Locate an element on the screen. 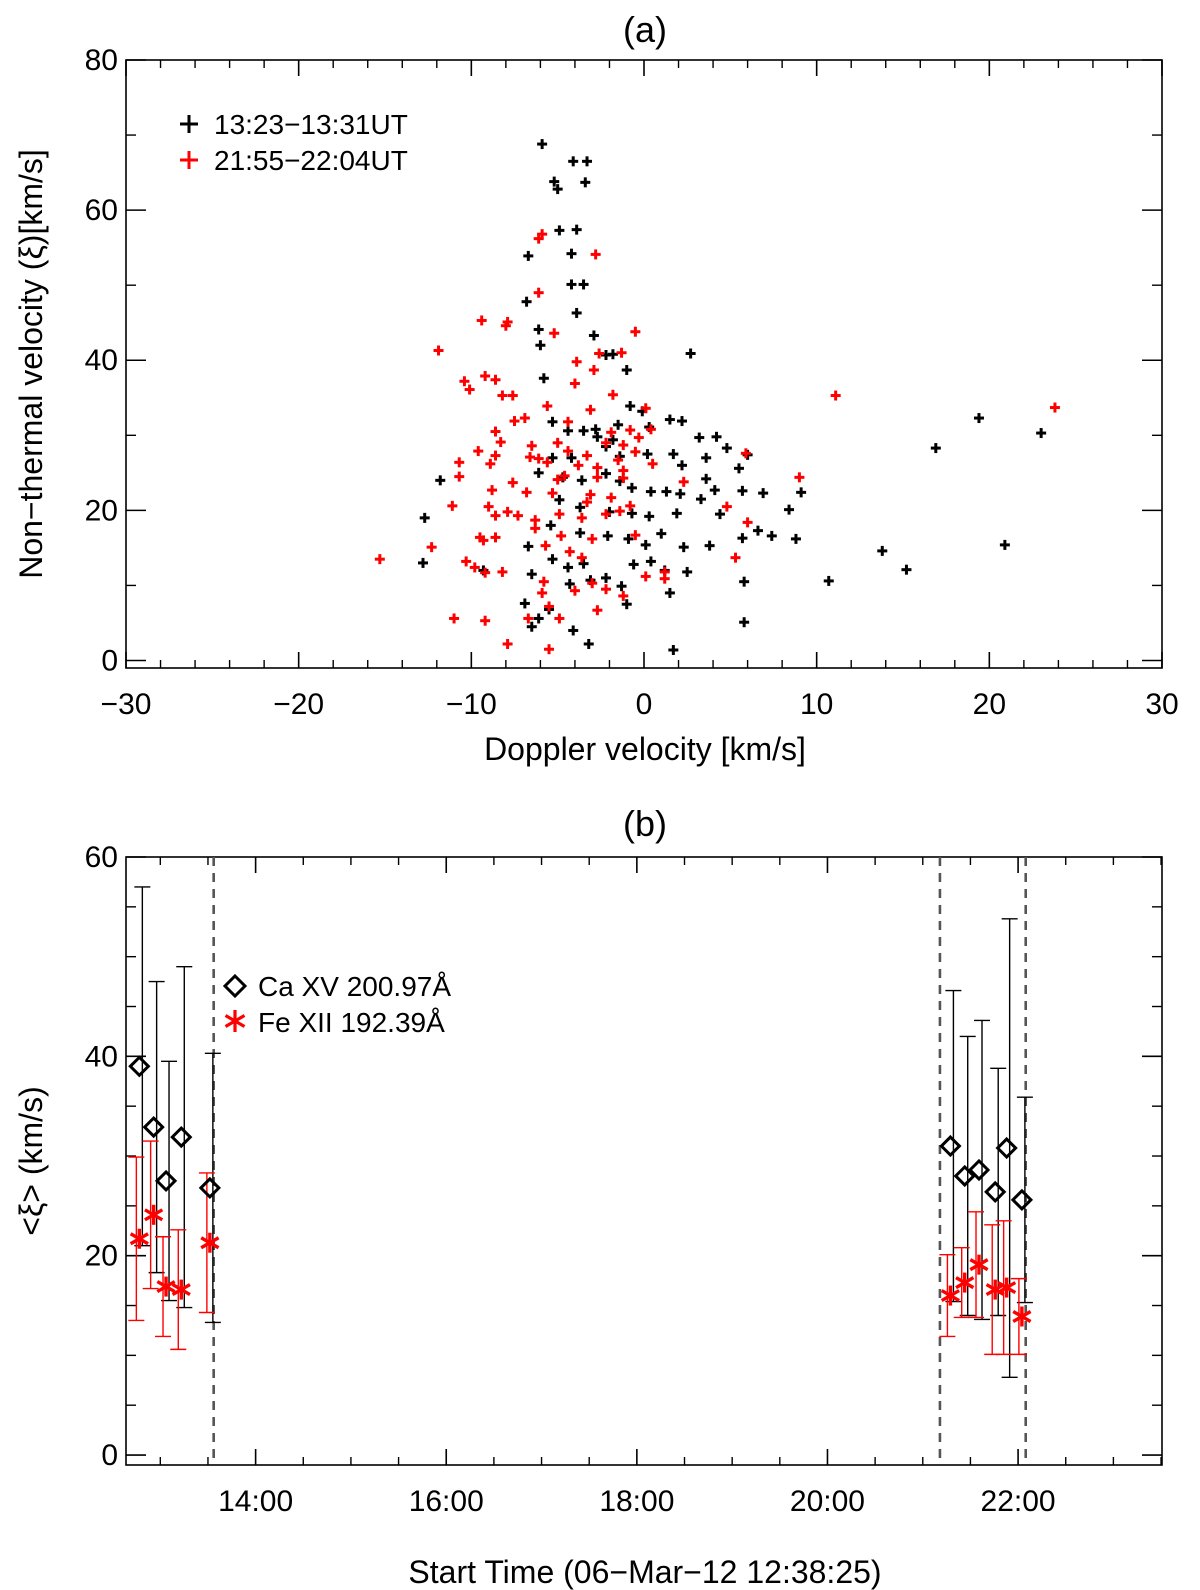  legend-marker-red-plus is located at coordinates (189, 160).